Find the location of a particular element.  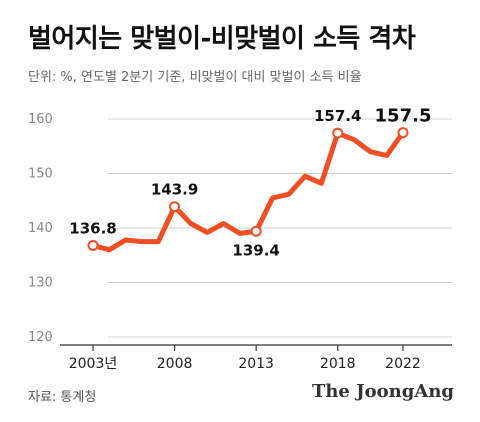

data-label: 157.4 is located at coordinates (337, 116).